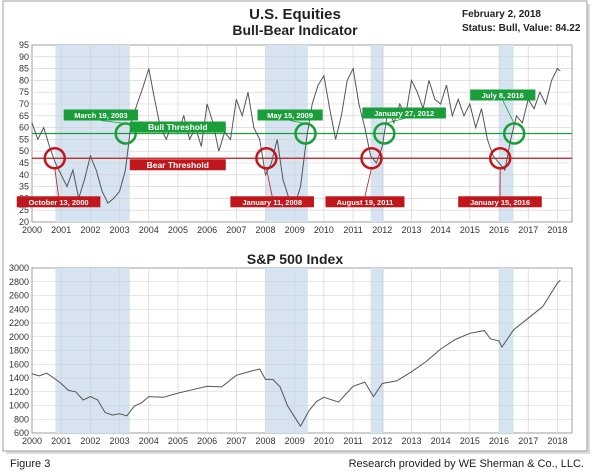  What do you see at coordinates (19, 337) in the screenshot?
I see `y-tick-label: 2000` at bounding box center [19, 337].